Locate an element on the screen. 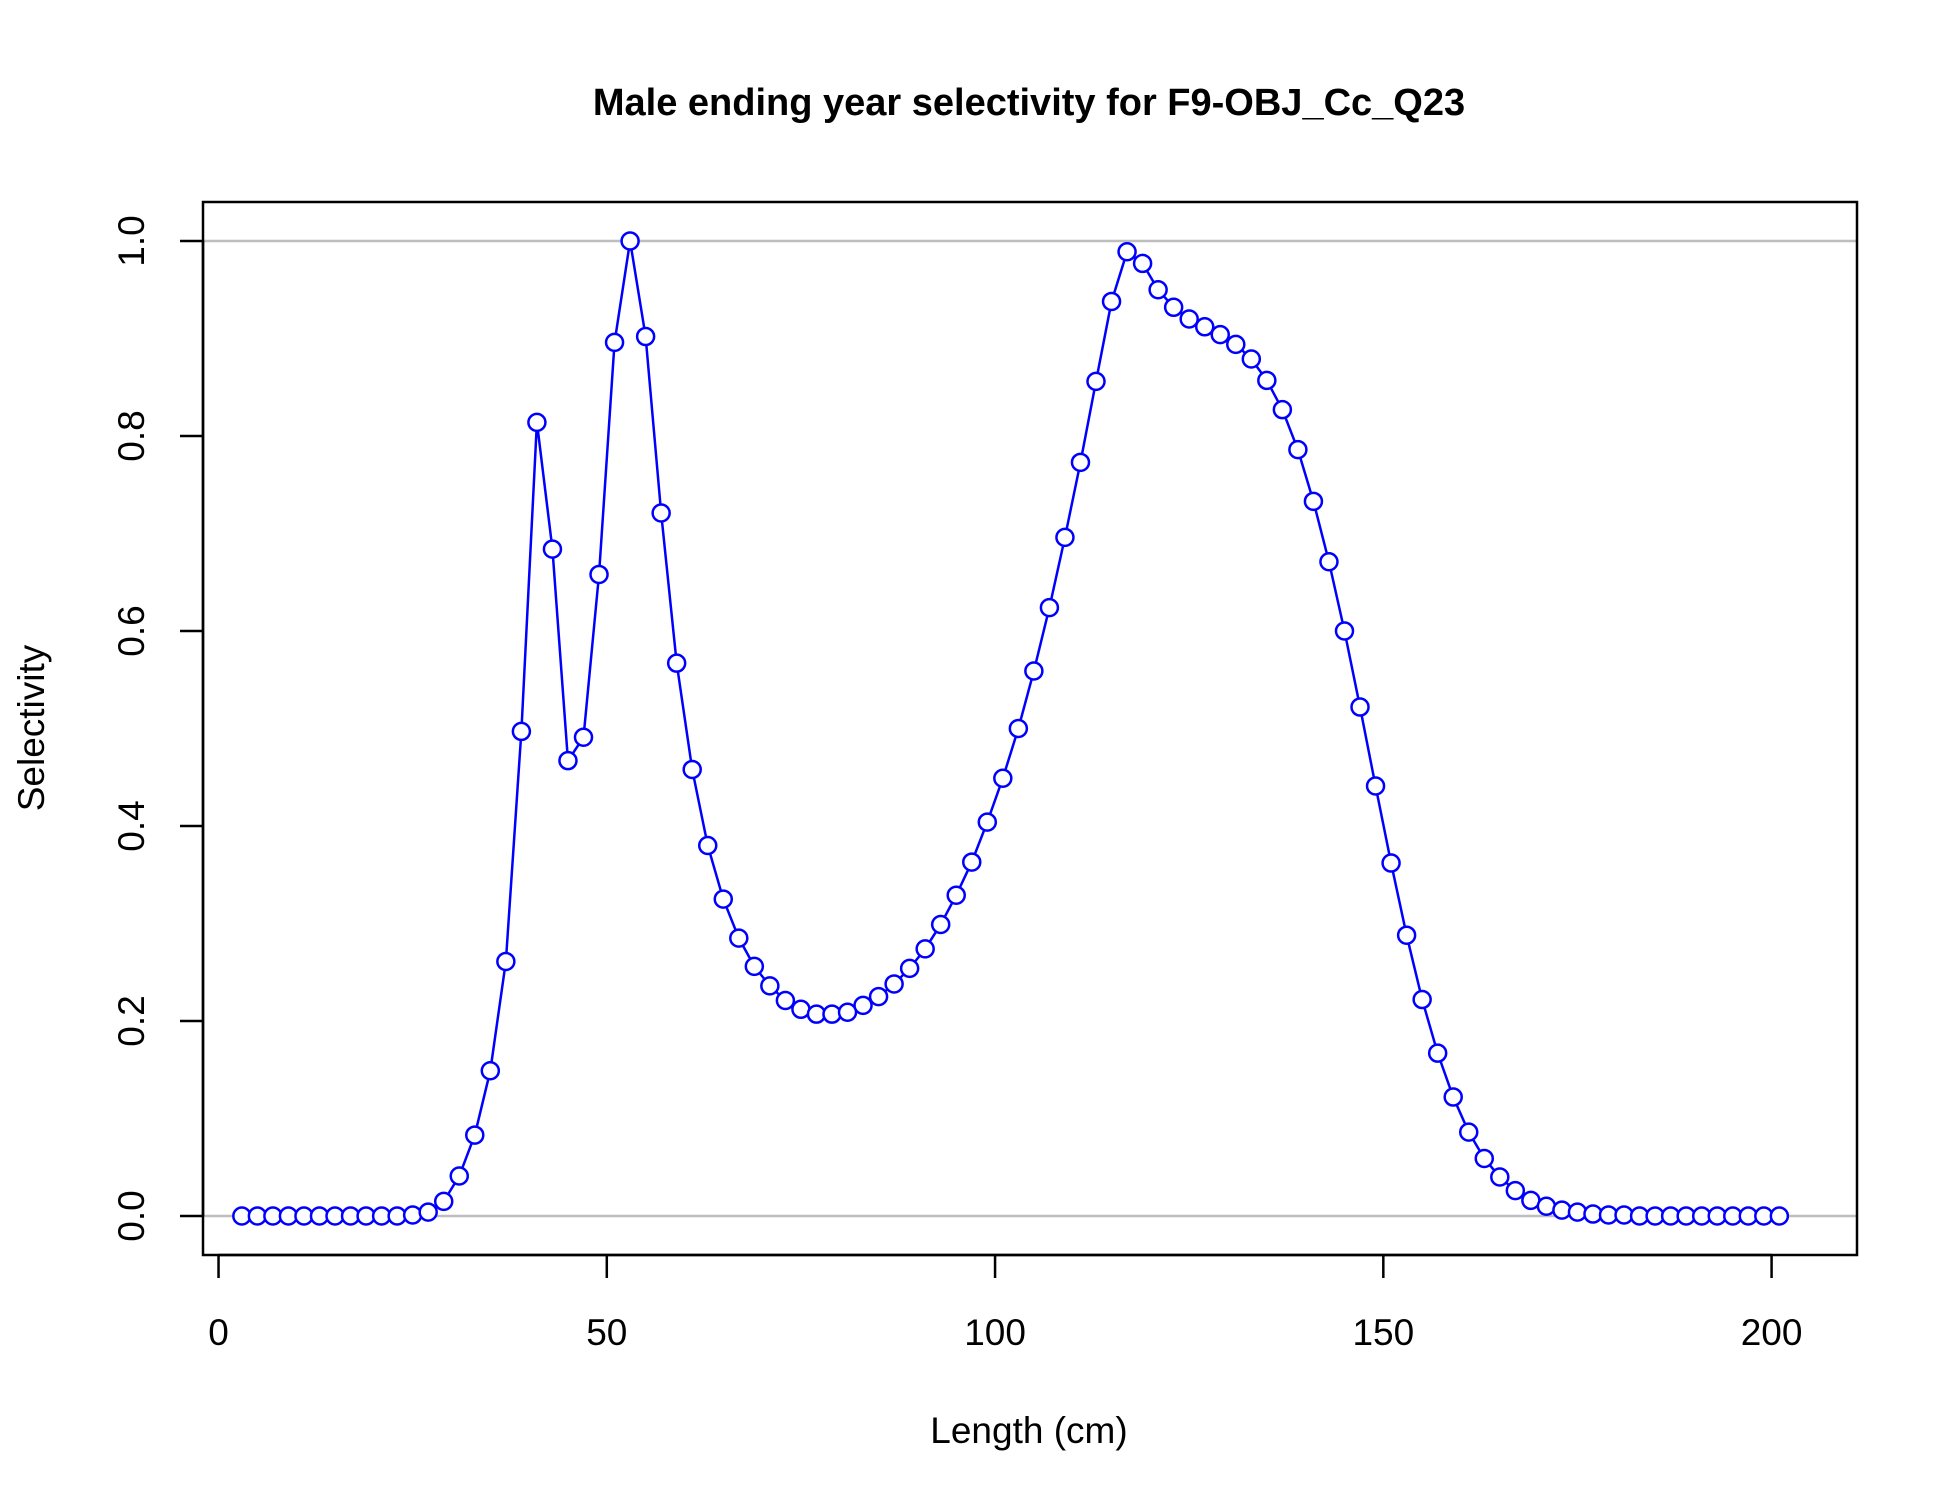 Image resolution: width=1950 pixels, height=1500 pixels. x-tick-label: 200 is located at coordinates (1772, 1332).